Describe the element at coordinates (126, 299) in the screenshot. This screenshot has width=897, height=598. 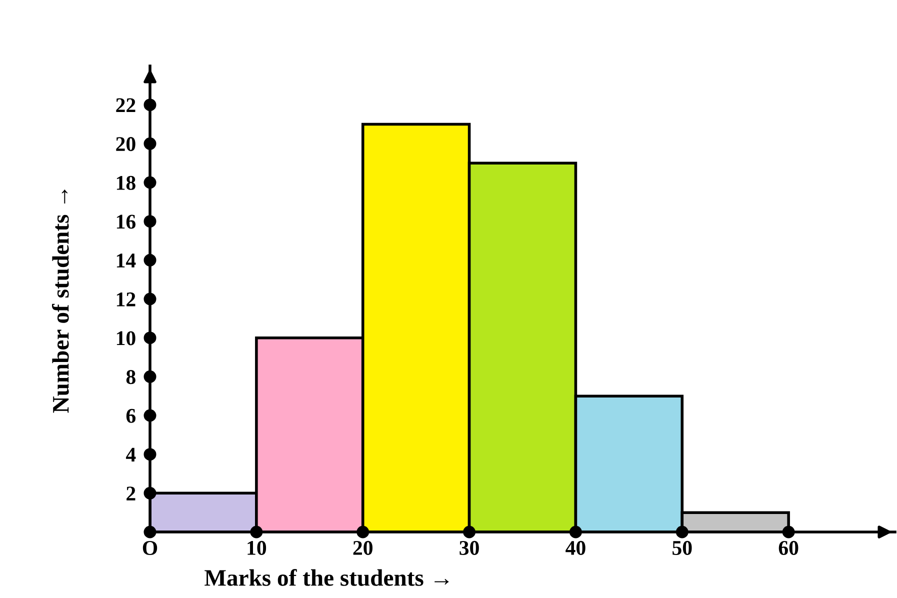
I see `y-tick-label: 12` at that location.